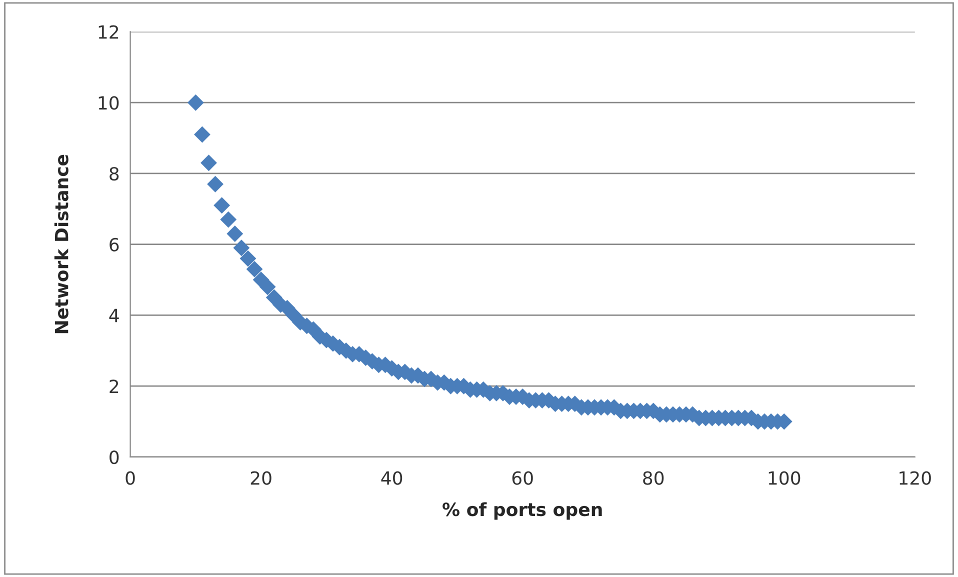  What do you see at coordinates (61, 244) in the screenshot?
I see `y-axis-title: Network Distance` at bounding box center [61, 244].